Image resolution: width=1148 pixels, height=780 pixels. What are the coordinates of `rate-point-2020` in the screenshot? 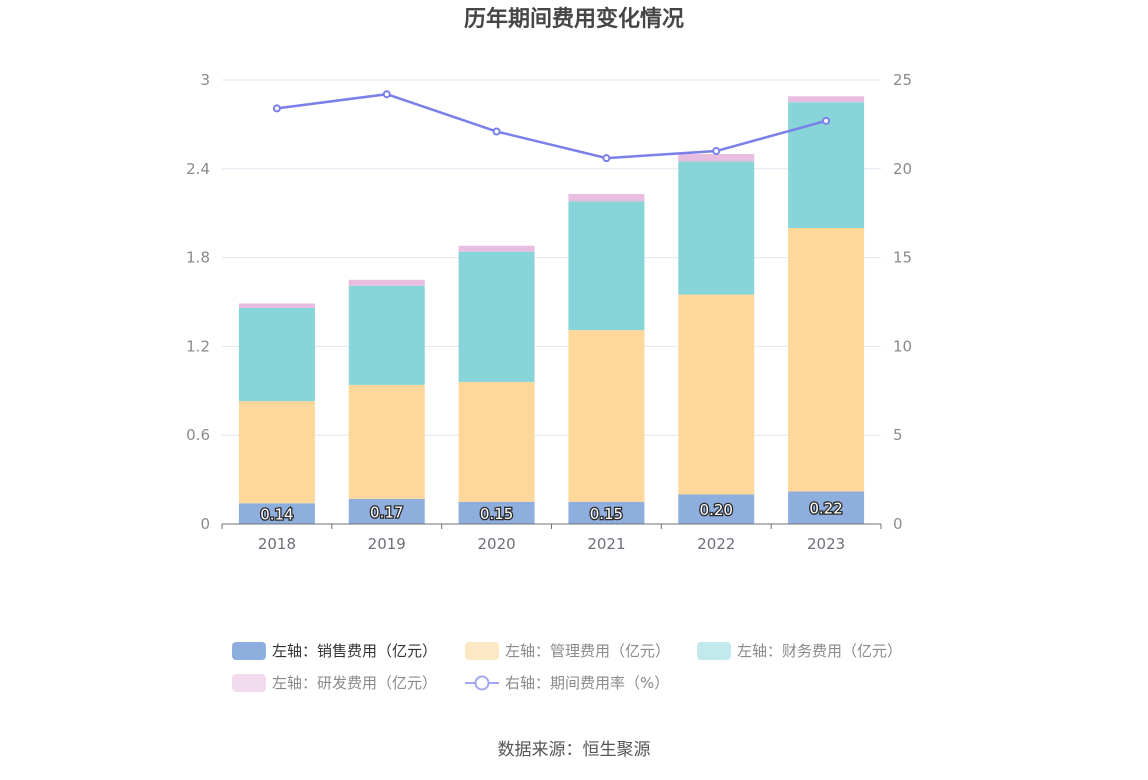 It's located at (496, 131).